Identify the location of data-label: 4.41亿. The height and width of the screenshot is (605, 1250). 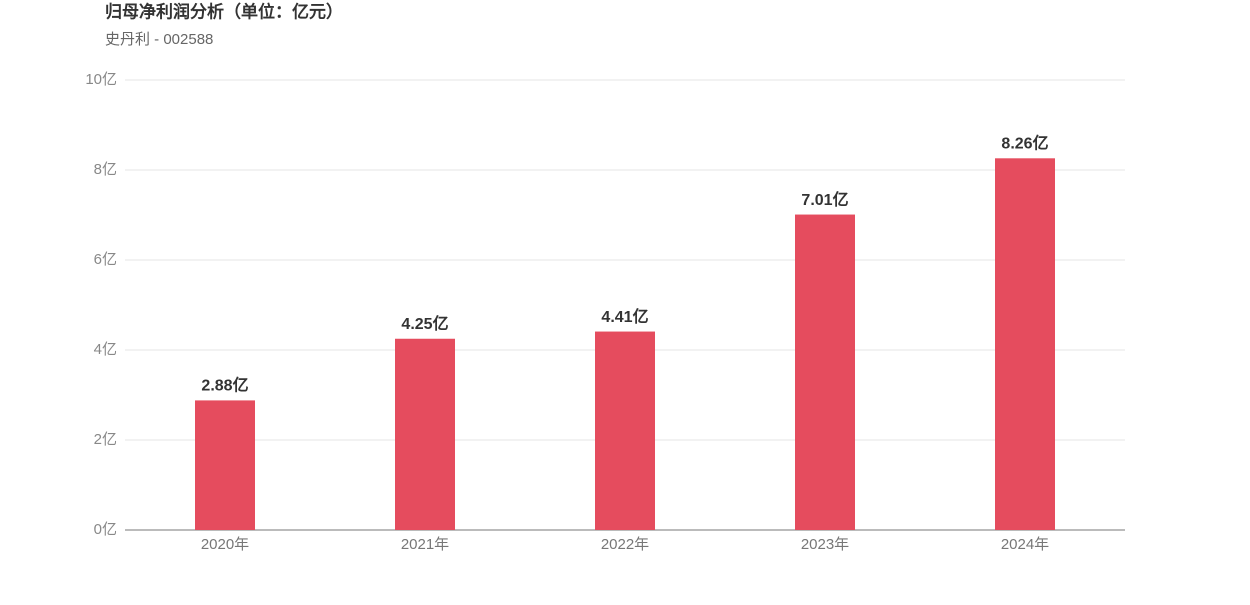
(624, 316).